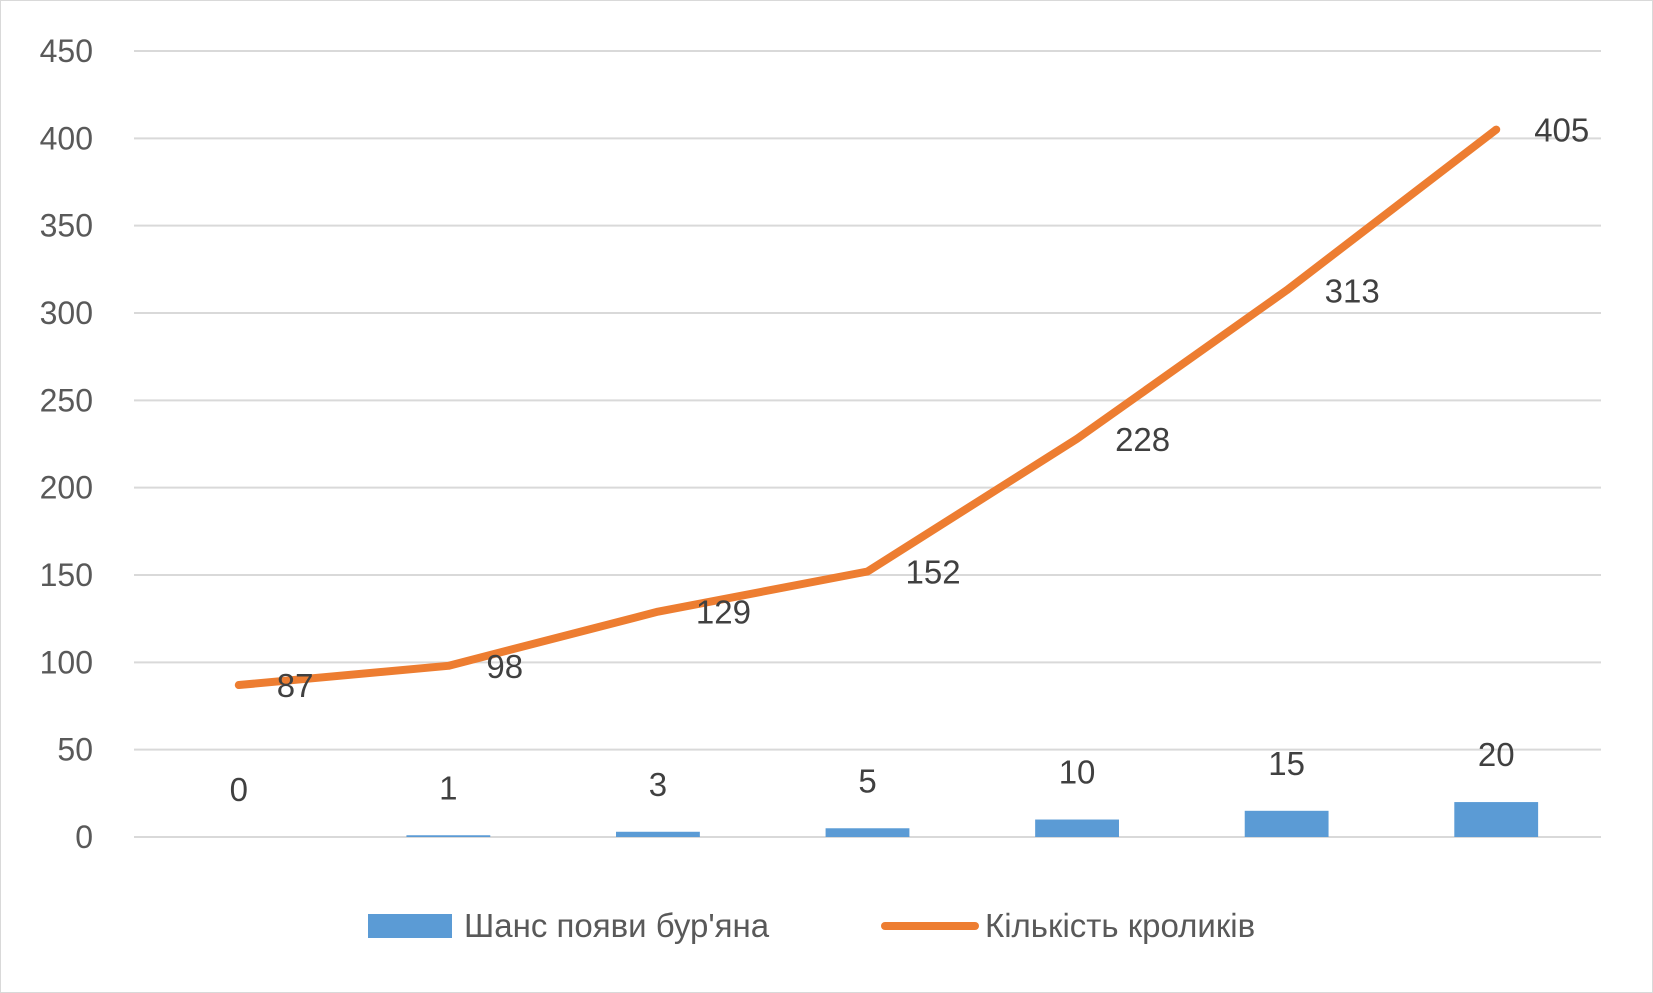 The width and height of the screenshot is (1653, 993). Describe the element at coordinates (811, 925) in the screenshot. I see `legend: Шанс появи бур'яна Кількість кроликів` at that location.